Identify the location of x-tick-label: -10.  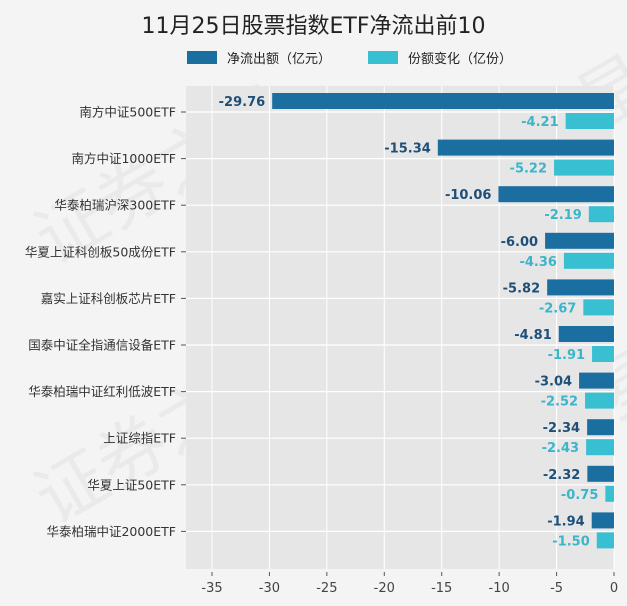
(499, 588).